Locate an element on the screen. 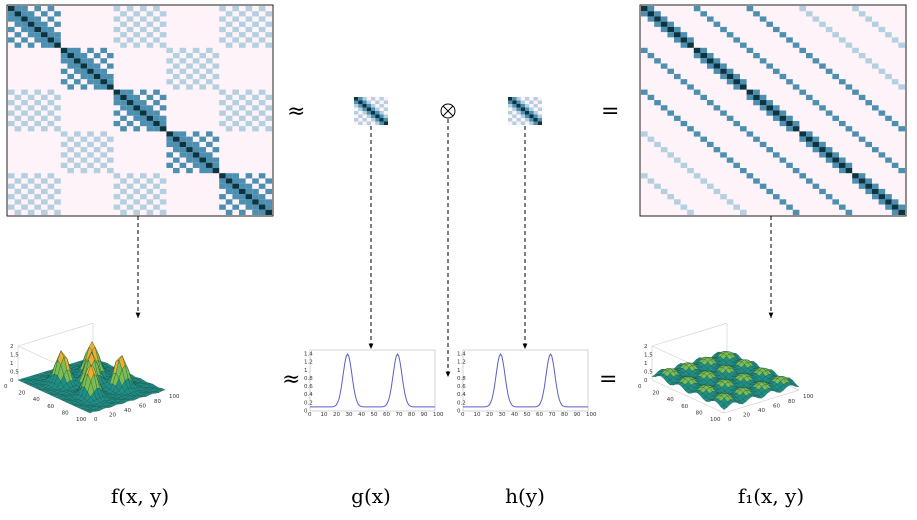 The height and width of the screenshot is (520, 917). approx-symbol-top: ≈ is located at coordinates (296, 111).